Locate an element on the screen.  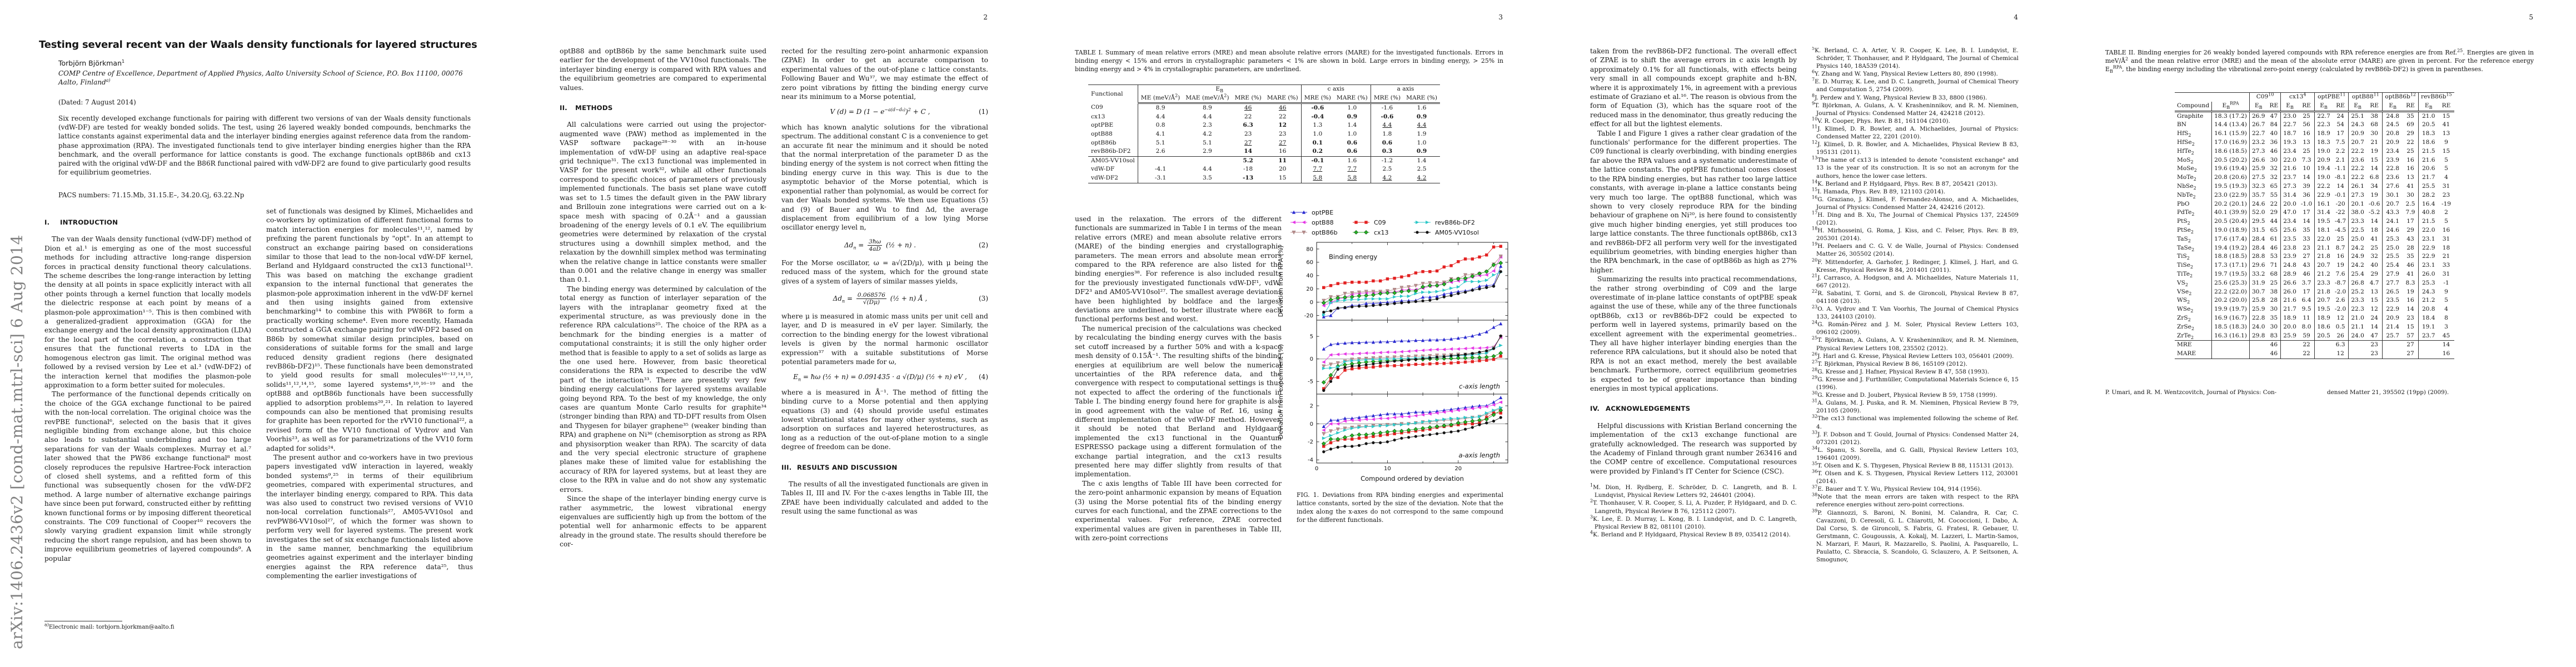
author-line: Torbjörn Björkman1 is located at coordinates (91, 63).